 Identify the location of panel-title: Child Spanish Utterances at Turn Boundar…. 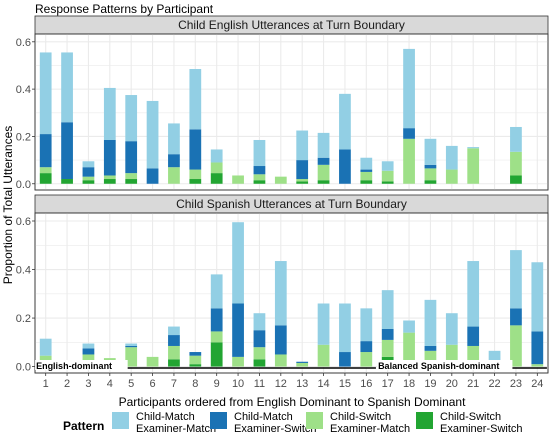
(291, 204).